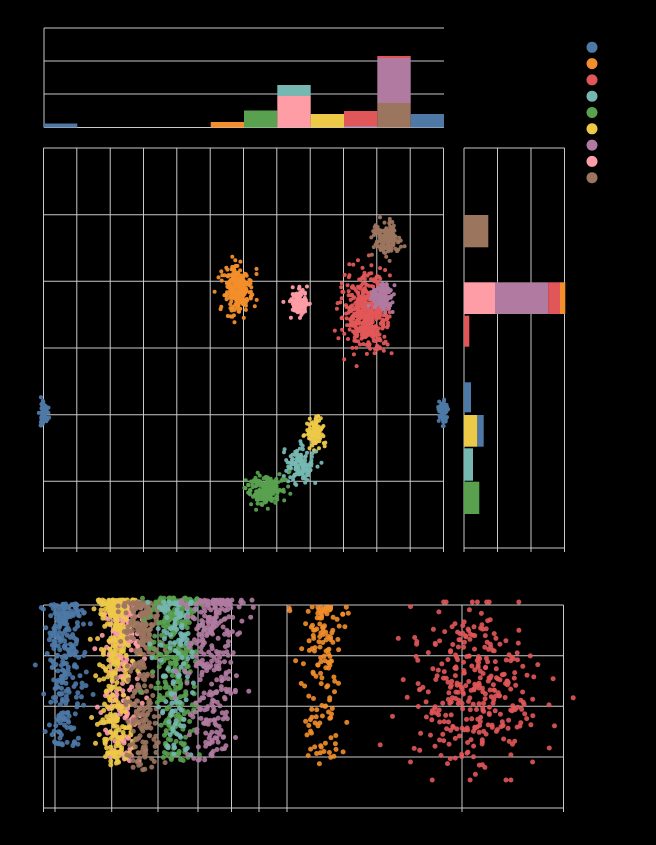 The width and height of the screenshot is (656, 845). What do you see at coordinates (443, 413) in the screenshot?
I see `cluster-blue-right` at bounding box center [443, 413].